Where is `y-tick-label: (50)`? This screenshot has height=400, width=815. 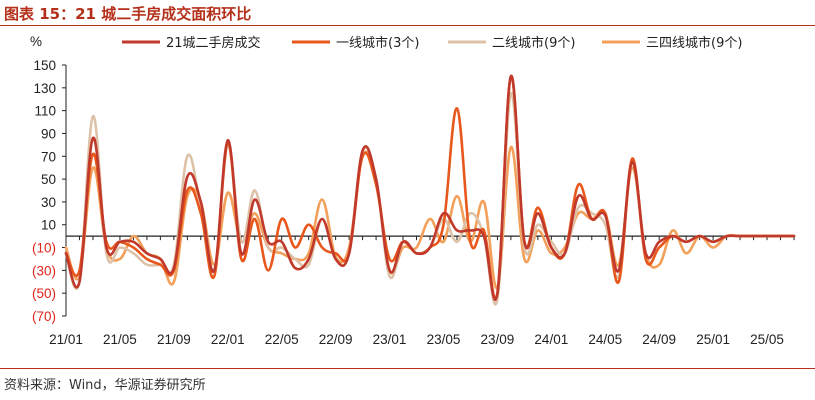 y-tick-label: (50) is located at coordinates (44, 293).